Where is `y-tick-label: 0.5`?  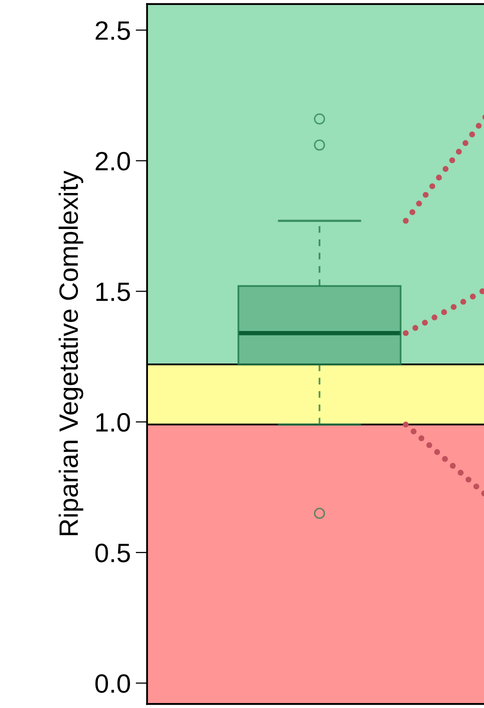 y-tick-label: 0.5 is located at coordinates (112, 553).